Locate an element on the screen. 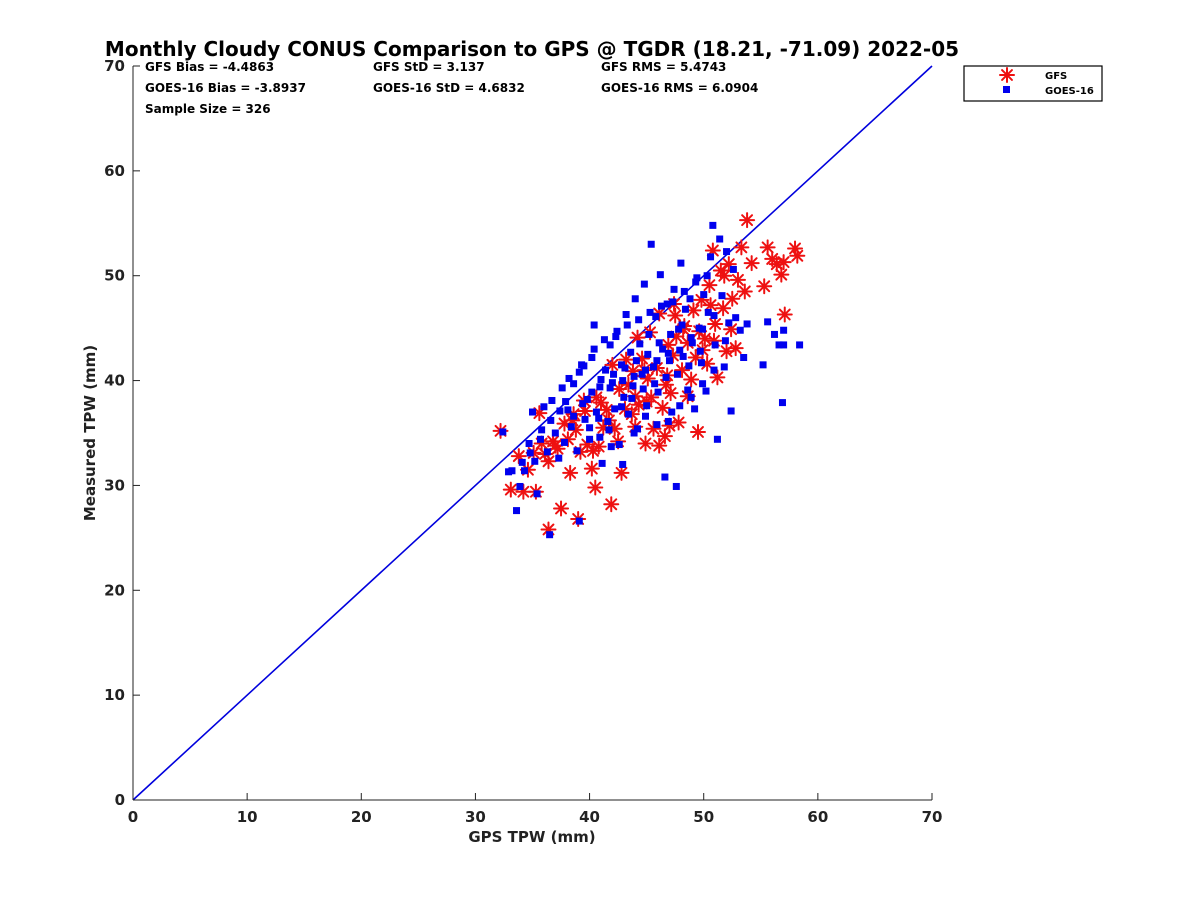 The width and height of the screenshot is (1200, 900). y-tick-label: 50 is located at coordinates (114, 276).